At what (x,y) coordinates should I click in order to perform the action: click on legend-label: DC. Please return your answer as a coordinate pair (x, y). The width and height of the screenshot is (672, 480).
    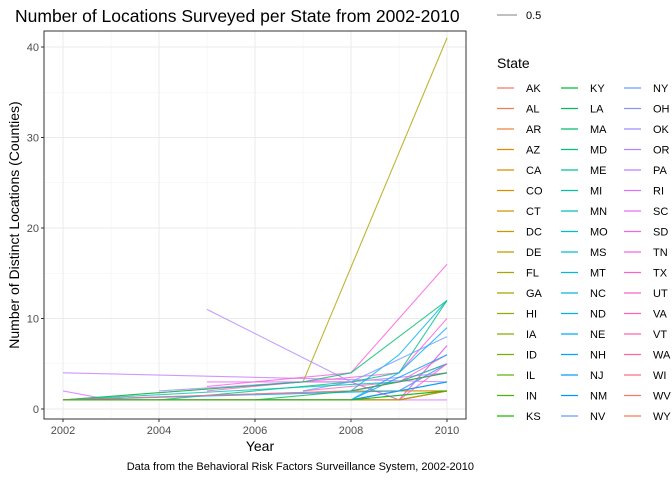
    Looking at the image, I should click on (534, 233).